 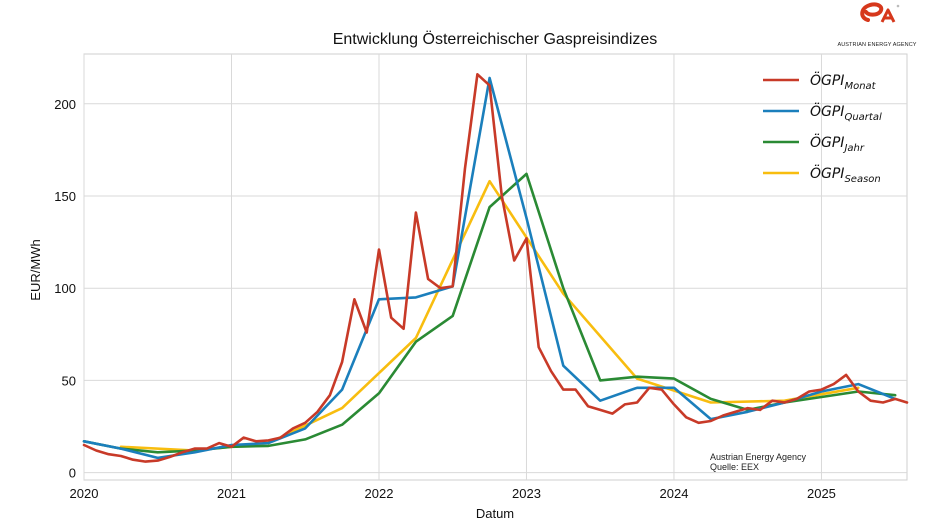 What do you see at coordinates (758, 457) in the screenshot?
I see `source-line-agency: Austrian Energy Agency` at bounding box center [758, 457].